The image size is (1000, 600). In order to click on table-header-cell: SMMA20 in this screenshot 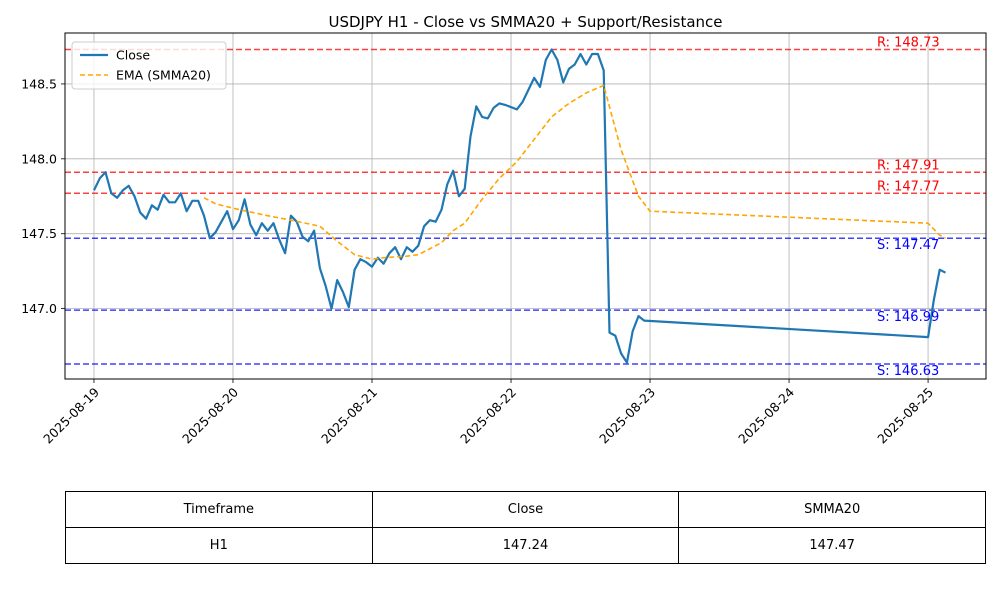, I will do `click(832, 509)`.